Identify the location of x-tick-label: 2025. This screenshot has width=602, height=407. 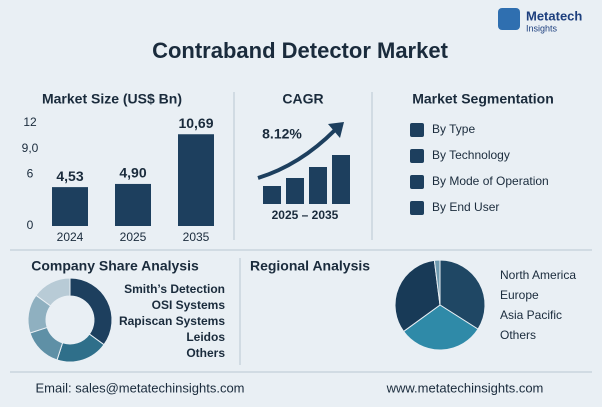
(133, 237).